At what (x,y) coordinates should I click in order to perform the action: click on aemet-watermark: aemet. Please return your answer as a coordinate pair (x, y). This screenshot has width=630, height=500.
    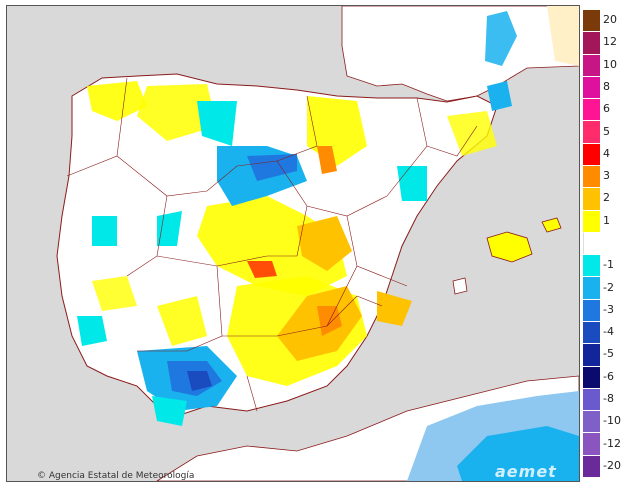
    Looking at the image, I should click on (526, 471).